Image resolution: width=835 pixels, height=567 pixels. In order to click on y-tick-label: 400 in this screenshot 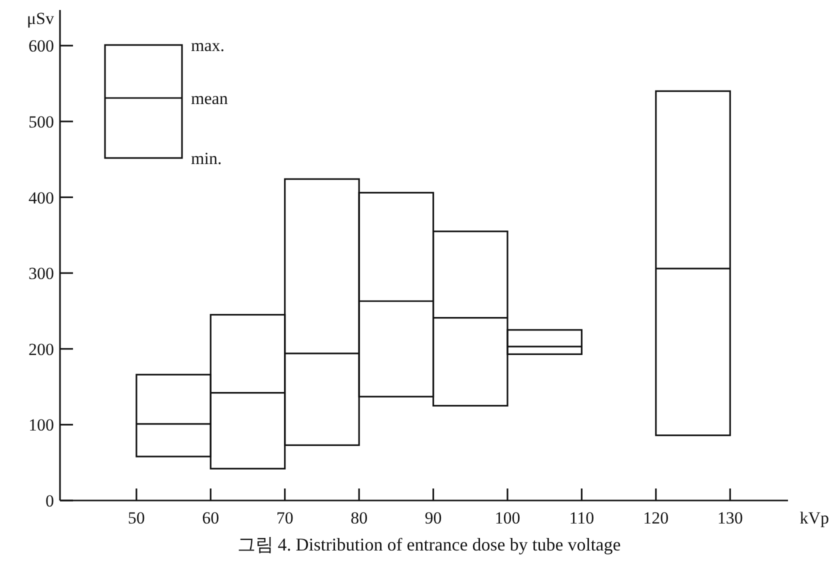, I will do `click(41, 198)`.